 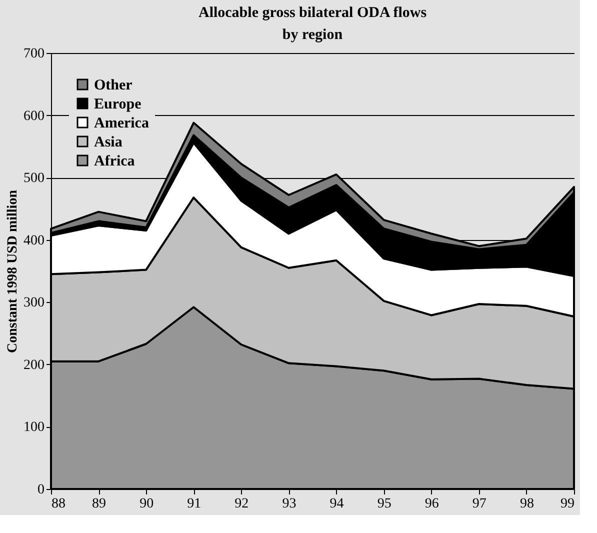 I want to click on y-tick-label: 400, so click(x=34, y=240).